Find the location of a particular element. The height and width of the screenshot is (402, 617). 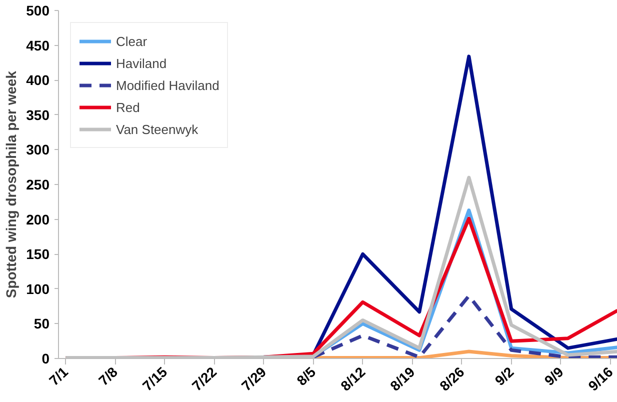

y-tick-label: 200 is located at coordinates (38, 219).